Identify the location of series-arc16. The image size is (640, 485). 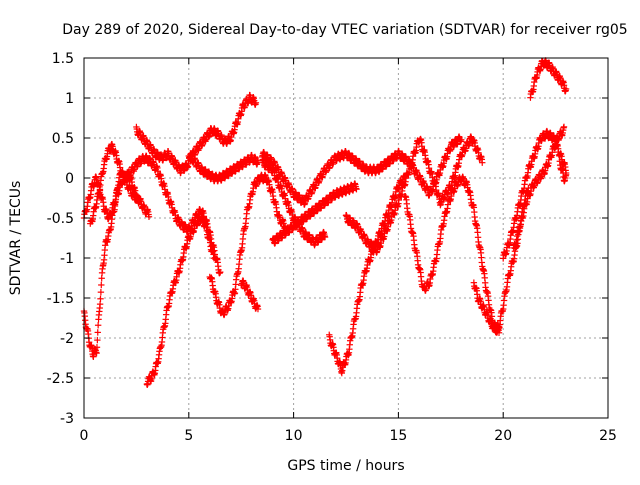
(501, 260).